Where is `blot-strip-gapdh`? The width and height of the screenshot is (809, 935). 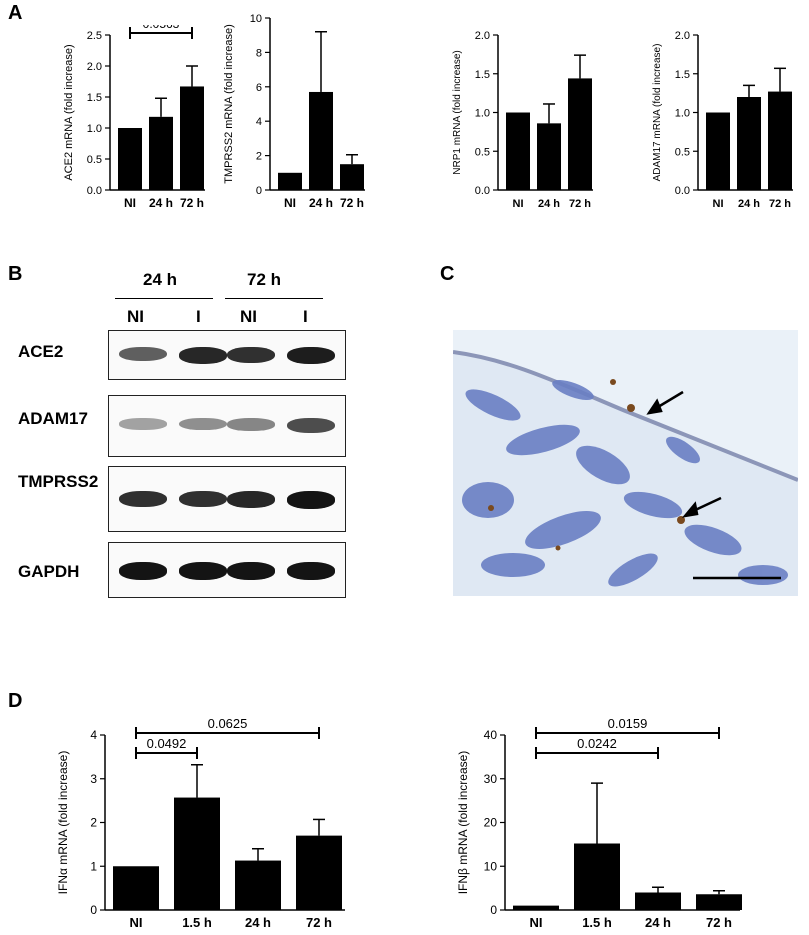
blot-strip-gapdh is located at coordinates (227, 570).